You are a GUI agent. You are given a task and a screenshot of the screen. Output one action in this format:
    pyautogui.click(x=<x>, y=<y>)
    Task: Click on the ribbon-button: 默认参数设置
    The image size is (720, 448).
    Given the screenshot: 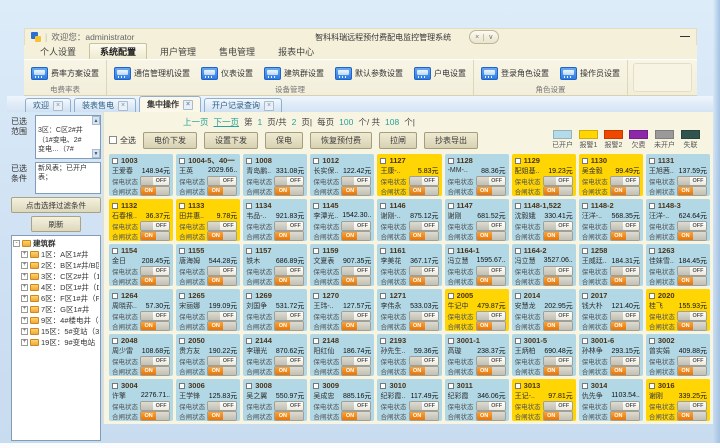 What is the action you would take?
    pyautogui.click(x=369, y=73)
    